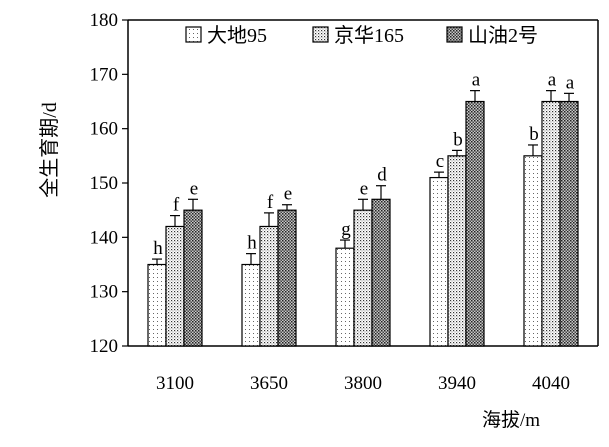 Image resolution: width=609 pixels, height=447 pixels. Describe the element at coordinates (104, 237) in the screenshot. I see `y-tick-label: 140` at that location.